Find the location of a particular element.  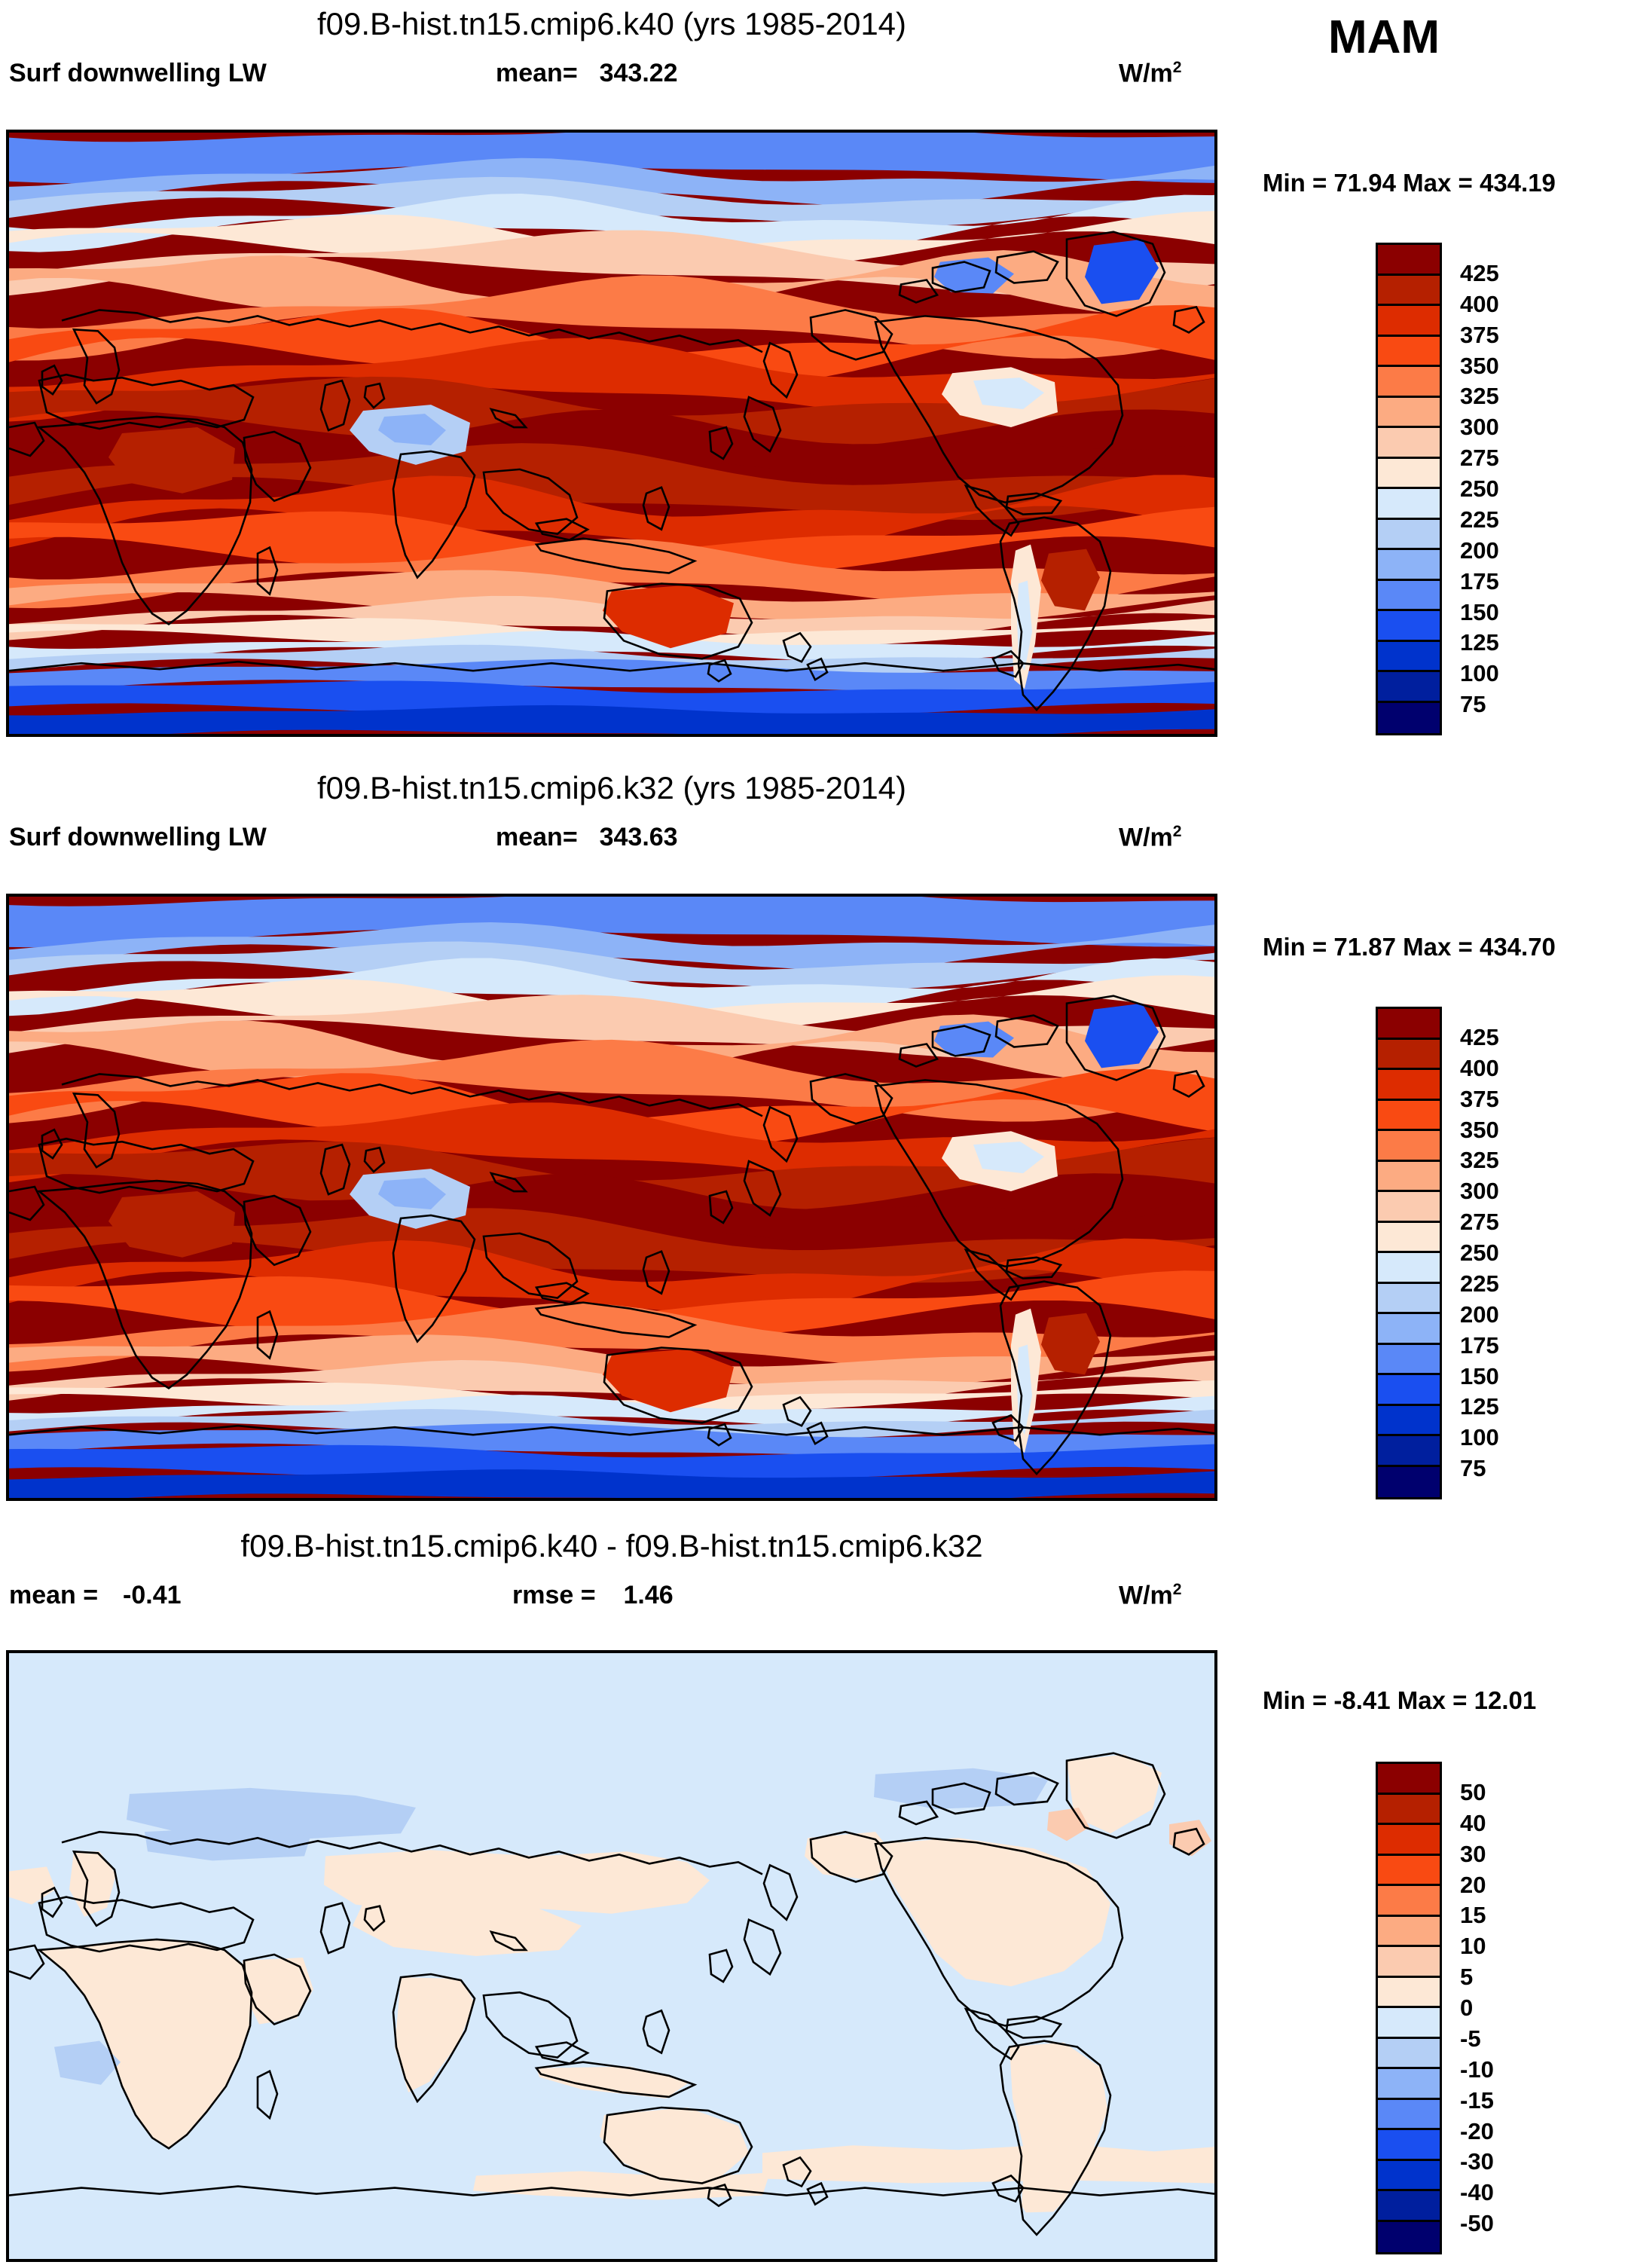

colorbar-tick-label: 20 is located at coordinates (1473, 1884).